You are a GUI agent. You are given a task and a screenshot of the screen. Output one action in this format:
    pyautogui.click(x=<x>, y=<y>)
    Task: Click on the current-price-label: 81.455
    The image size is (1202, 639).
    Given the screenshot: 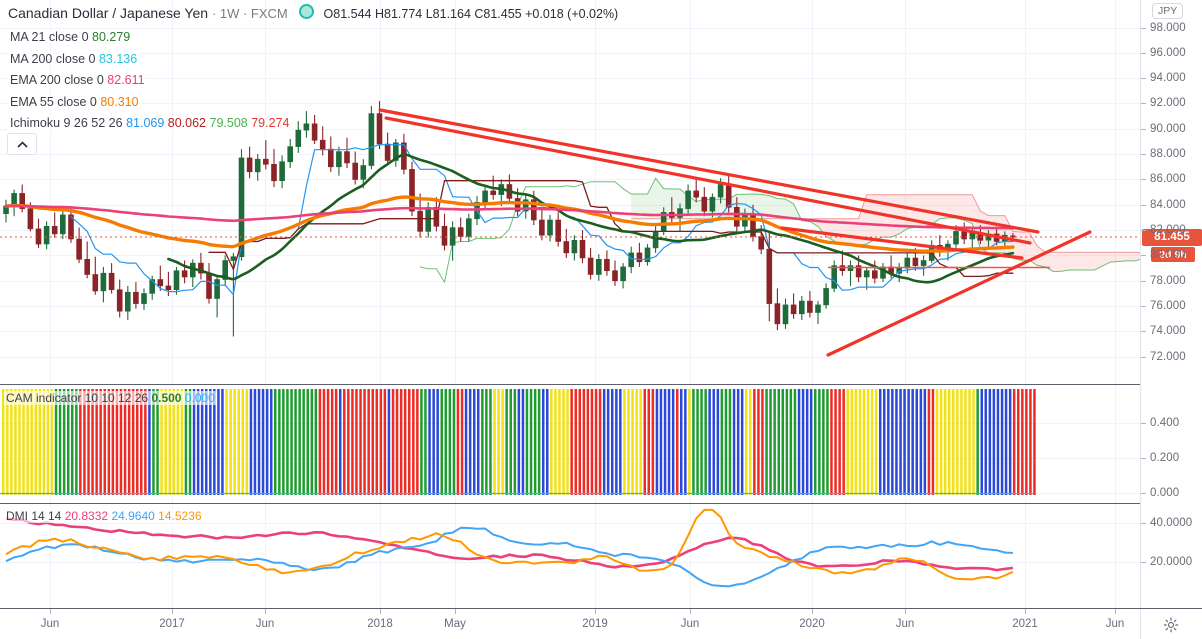 What is the action you would take?
    pyautogui.click(x=1172, y=237)
    